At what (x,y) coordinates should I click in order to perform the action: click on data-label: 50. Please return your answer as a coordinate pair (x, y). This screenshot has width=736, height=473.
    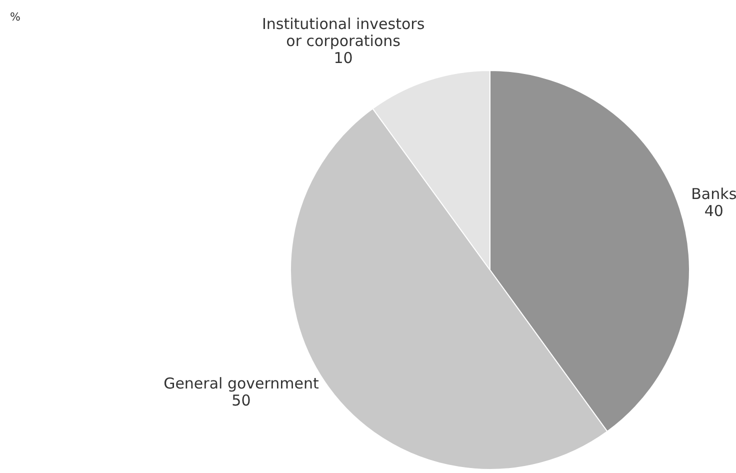
    Looking at the image, I should click on (241, 401).